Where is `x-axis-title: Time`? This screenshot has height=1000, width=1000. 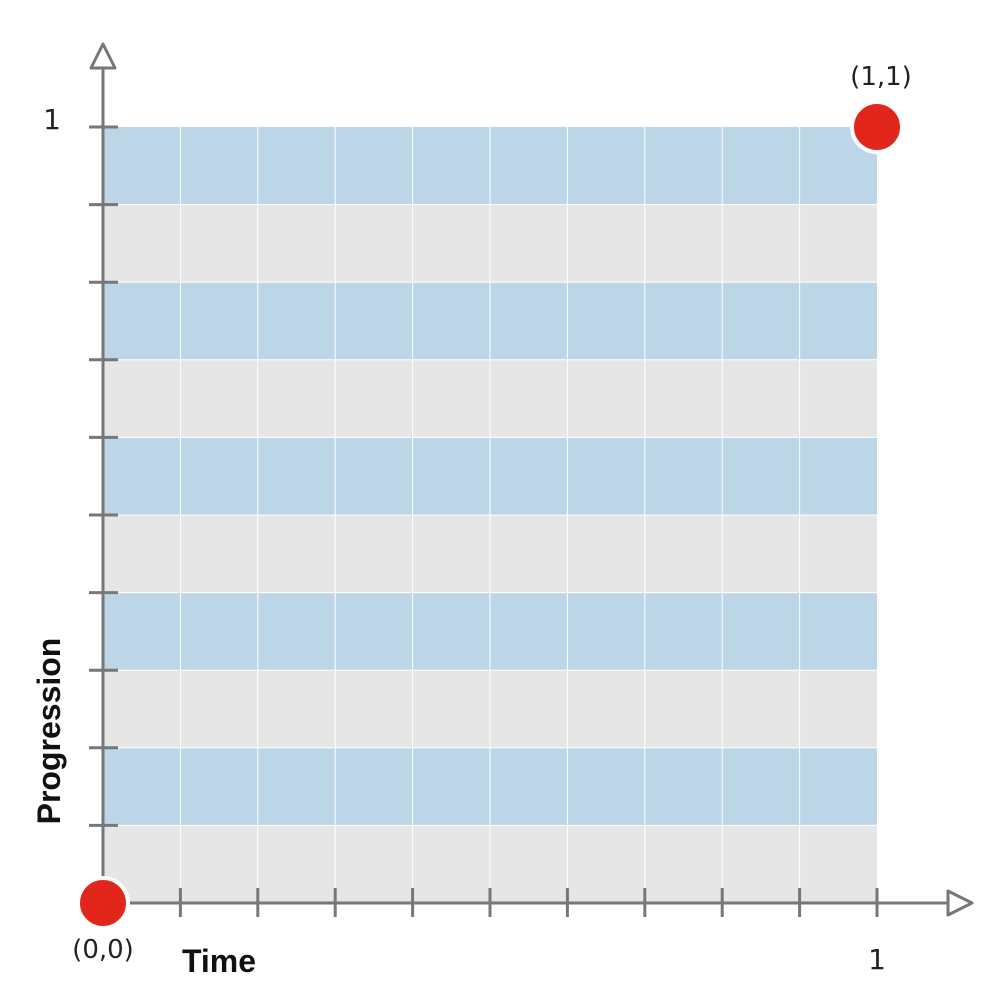
x-axis-title: Time is located at coordinates (219, 961).